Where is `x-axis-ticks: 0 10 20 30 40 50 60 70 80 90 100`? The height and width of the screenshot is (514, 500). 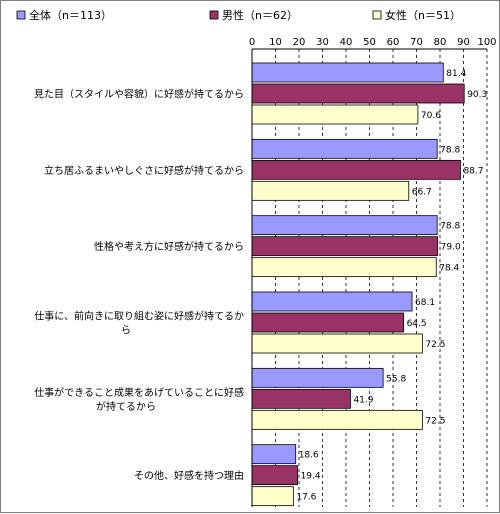 x-axis-ticks: 0 10 20 30 40 50 60 70 80 90 100 is located at coordinates (373, 42).